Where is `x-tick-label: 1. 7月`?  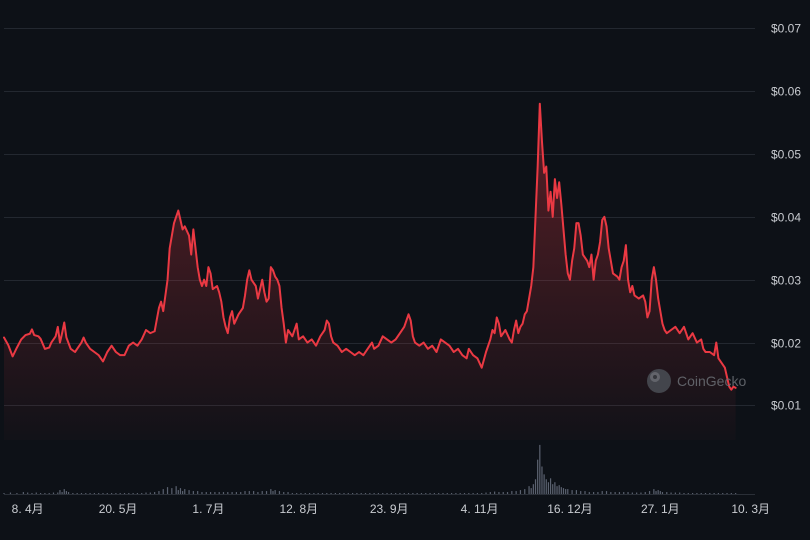
x-tick-label: 1. 7月 is located at coordinates (208, 509).